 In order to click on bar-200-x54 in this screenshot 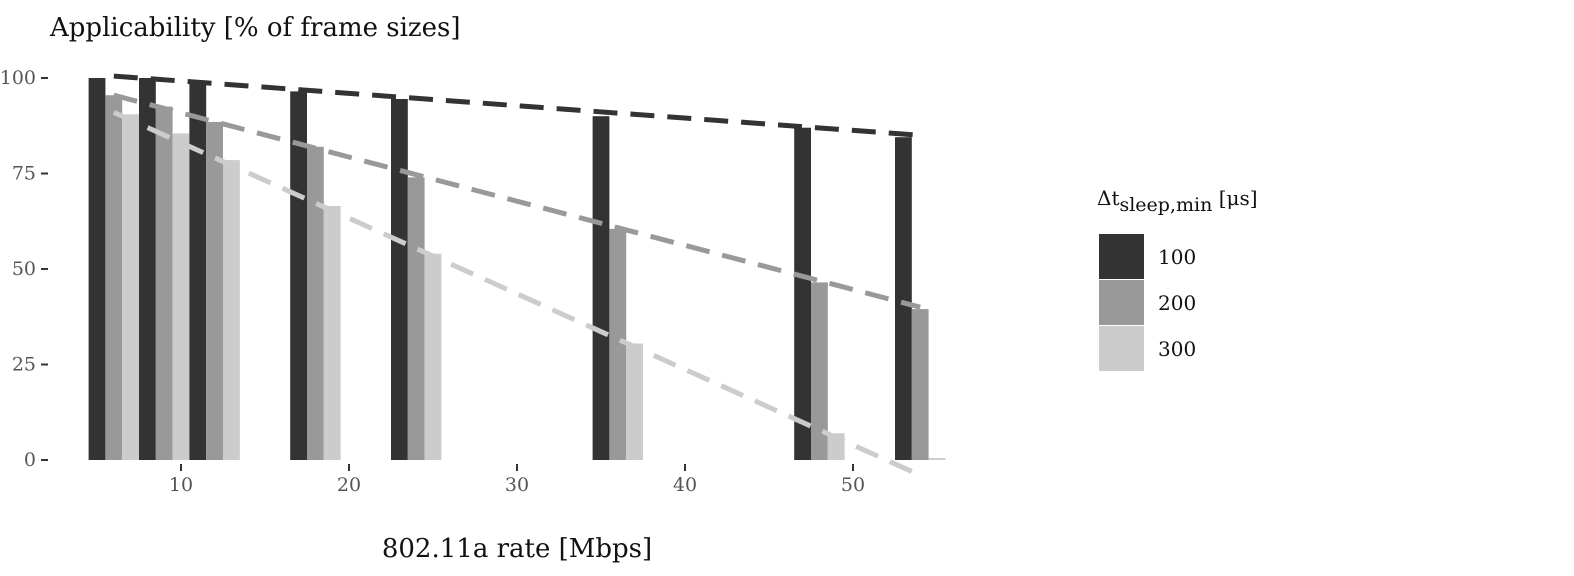, I will do `click(920, 384)`.